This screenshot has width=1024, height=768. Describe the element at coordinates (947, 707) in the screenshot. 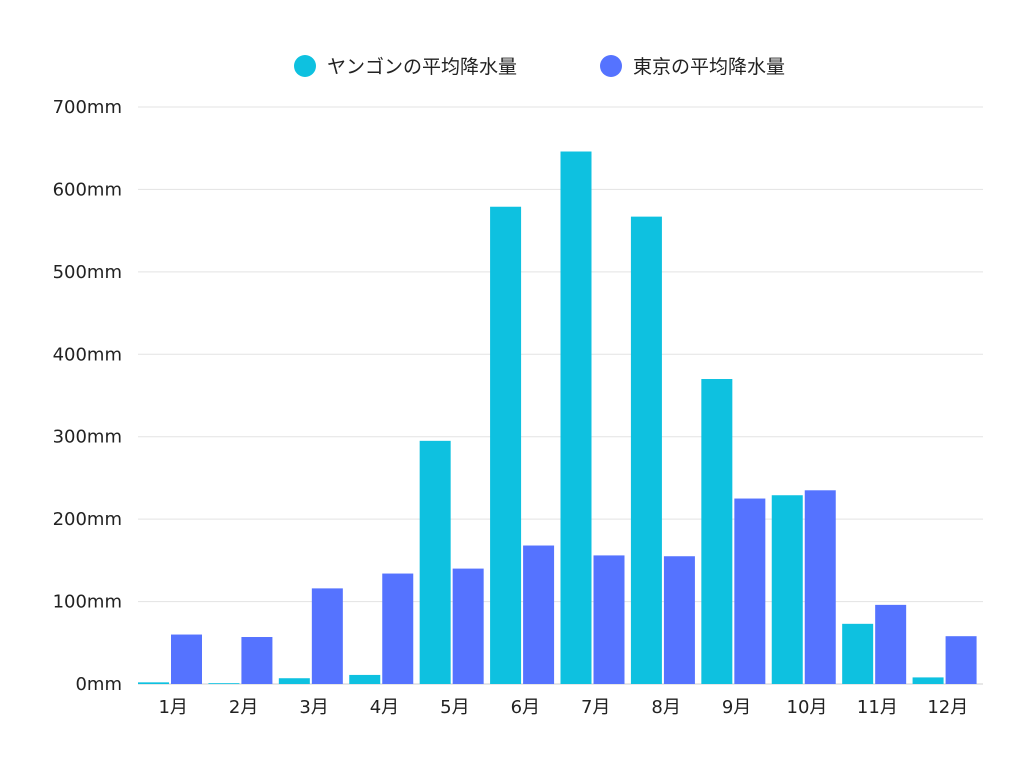

I see `x-tick-label: 12月` at that location.